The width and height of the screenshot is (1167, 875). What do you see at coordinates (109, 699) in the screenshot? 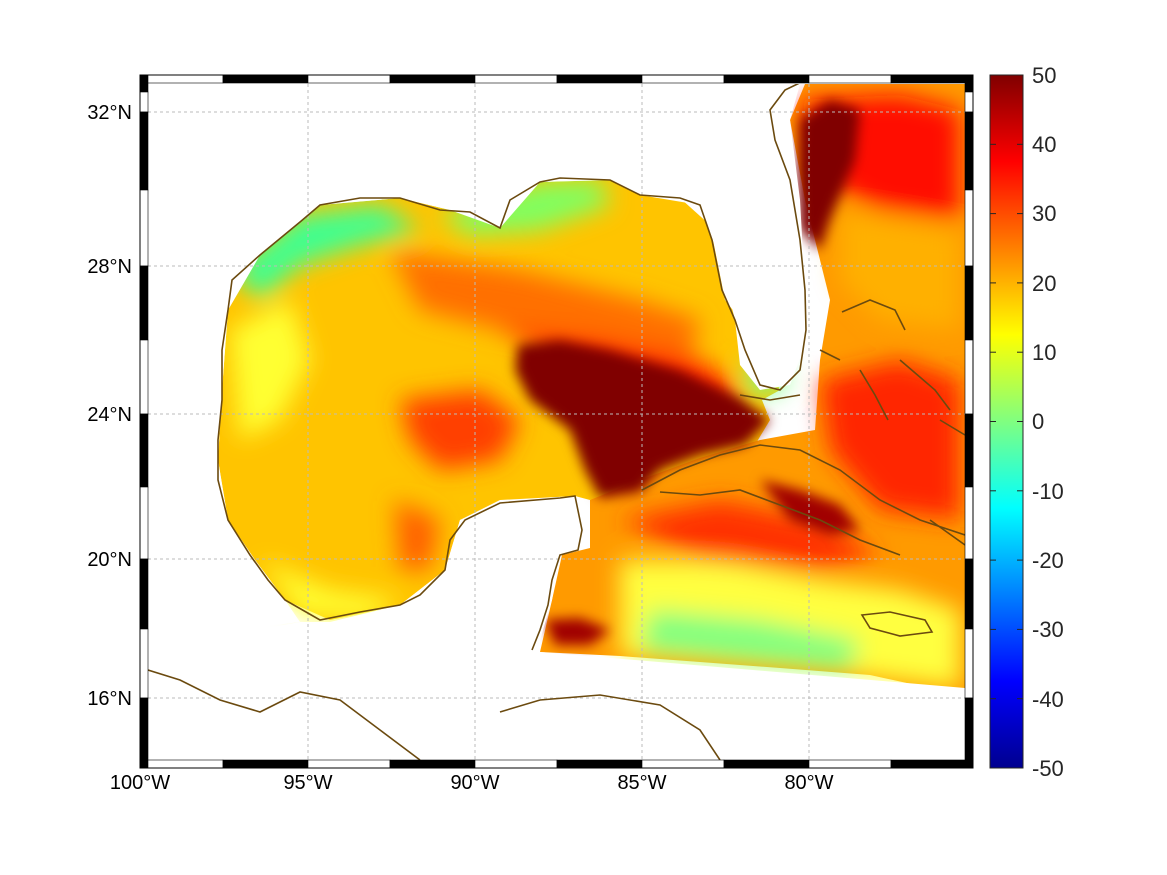
I see `lat-label-16n: 16°N` at bounding box center [109, 699].